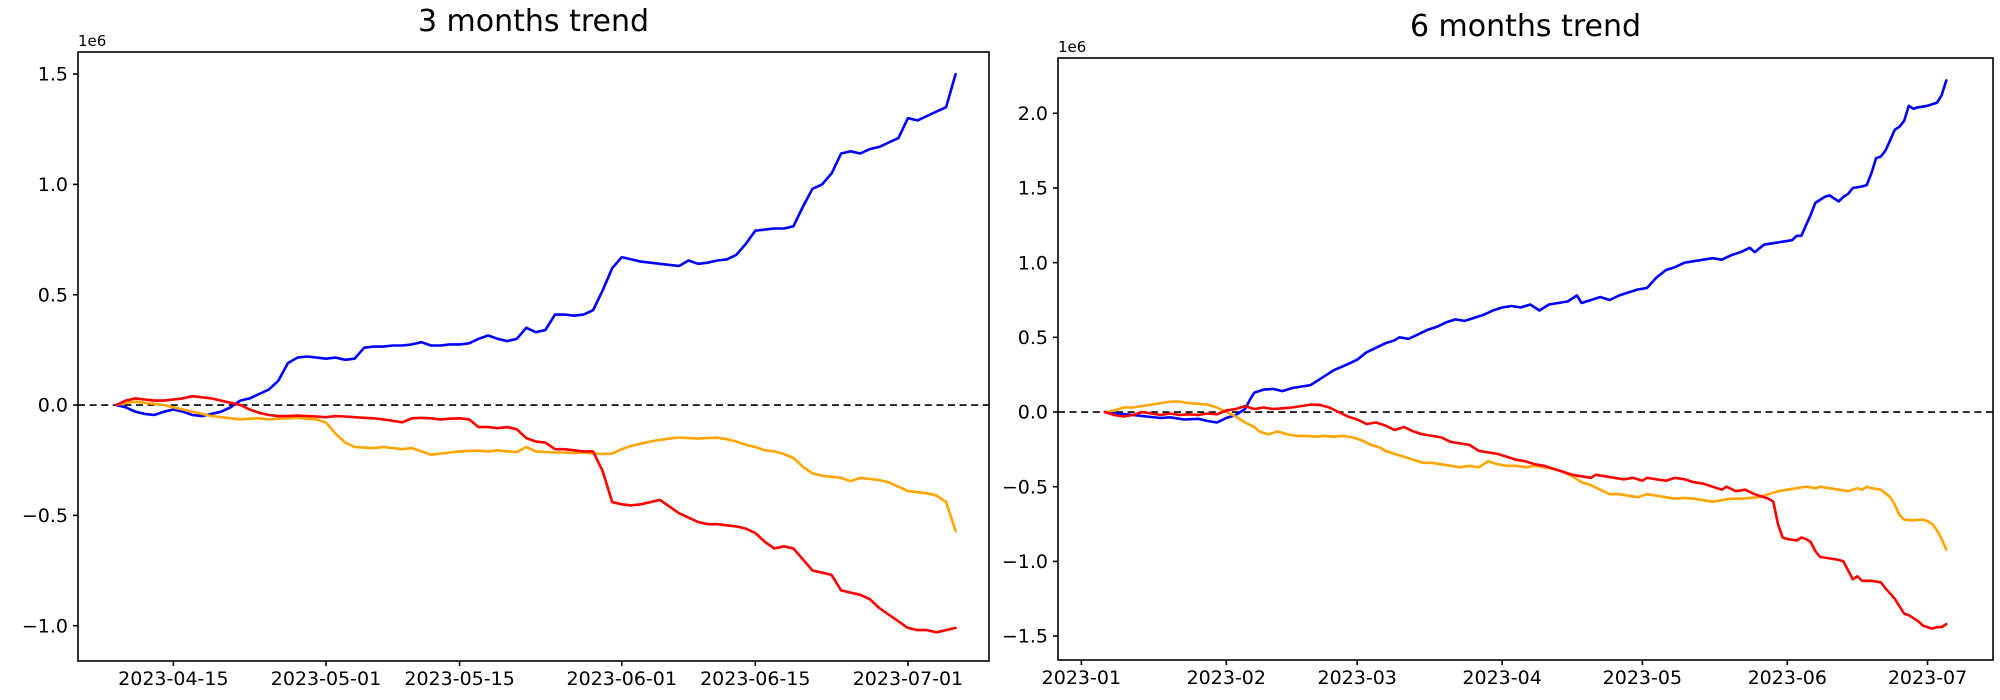 This screenshot has width=2000, height=700. What do you see at coordinates (92, 41) in the screenshot?
I see `y-axis-offset-label-left: 1e6` at bounding box center [92, 41].